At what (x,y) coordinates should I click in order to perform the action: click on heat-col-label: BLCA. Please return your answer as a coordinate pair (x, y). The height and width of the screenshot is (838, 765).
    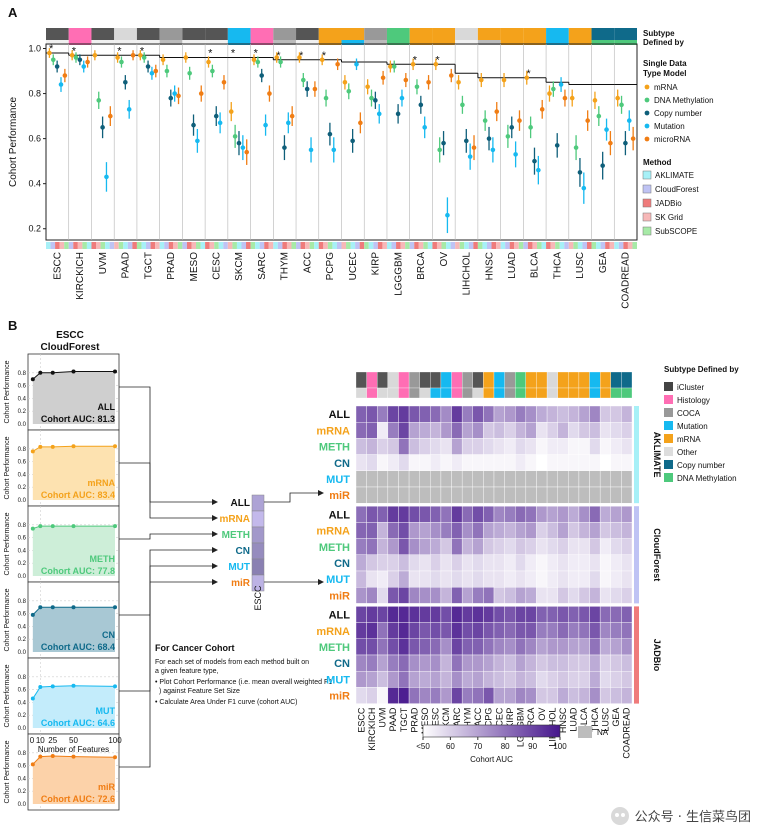
    Looking at the image, I should click on (584, 720).